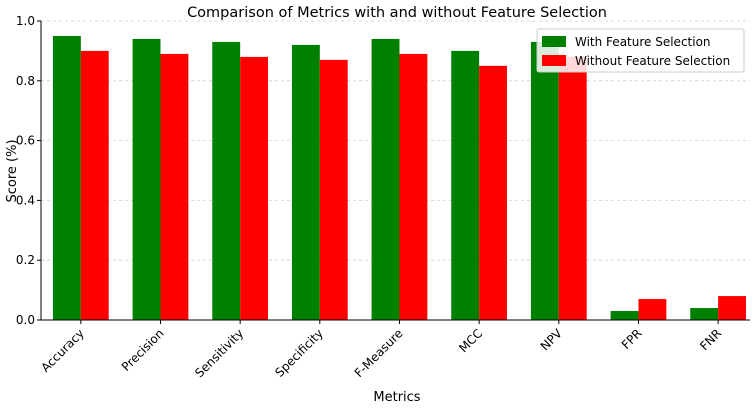 This screenshot has height=411, width=753. What do you see at coordinates (254, 188) in the screenshot?
I see `bar-without-sensitivity` at bounding box center [254, 188].